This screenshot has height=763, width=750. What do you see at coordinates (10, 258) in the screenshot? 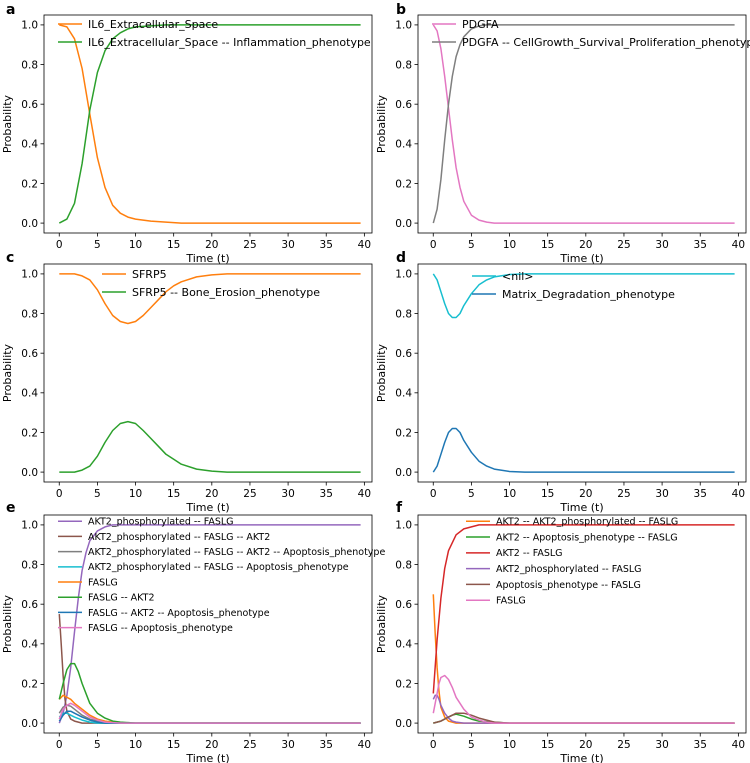
I see `panel-label-c: c` at bounding box center [10, 258].